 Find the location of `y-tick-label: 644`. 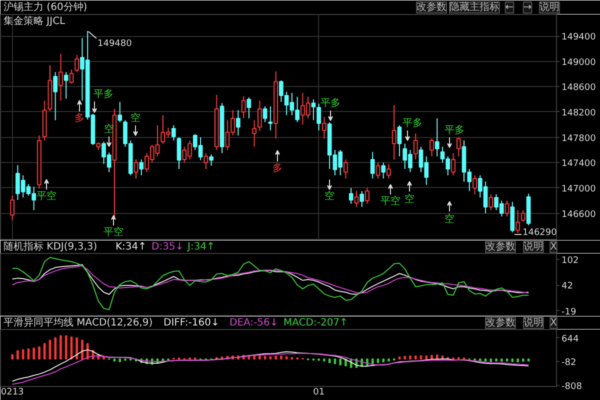

y-tick-label: 644 is located at coordinates (570, 339).